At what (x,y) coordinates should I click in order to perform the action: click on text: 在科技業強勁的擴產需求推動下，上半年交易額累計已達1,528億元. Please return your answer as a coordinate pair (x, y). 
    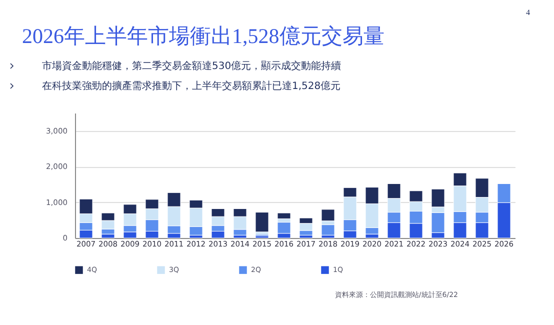
    Looking at the image, I should click on (191, 86).